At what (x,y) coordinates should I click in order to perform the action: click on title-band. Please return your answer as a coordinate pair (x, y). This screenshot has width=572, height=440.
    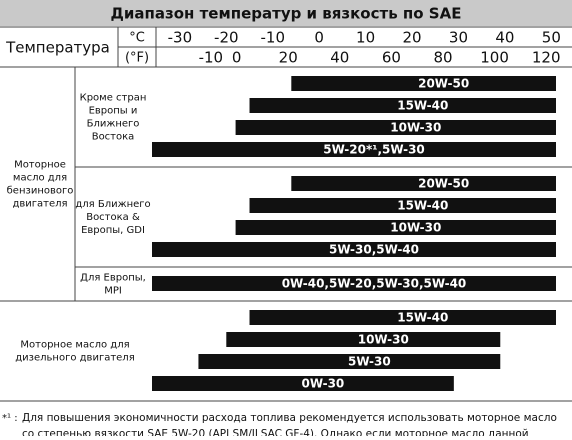
    Looking at the image, I should click on (286, 13).